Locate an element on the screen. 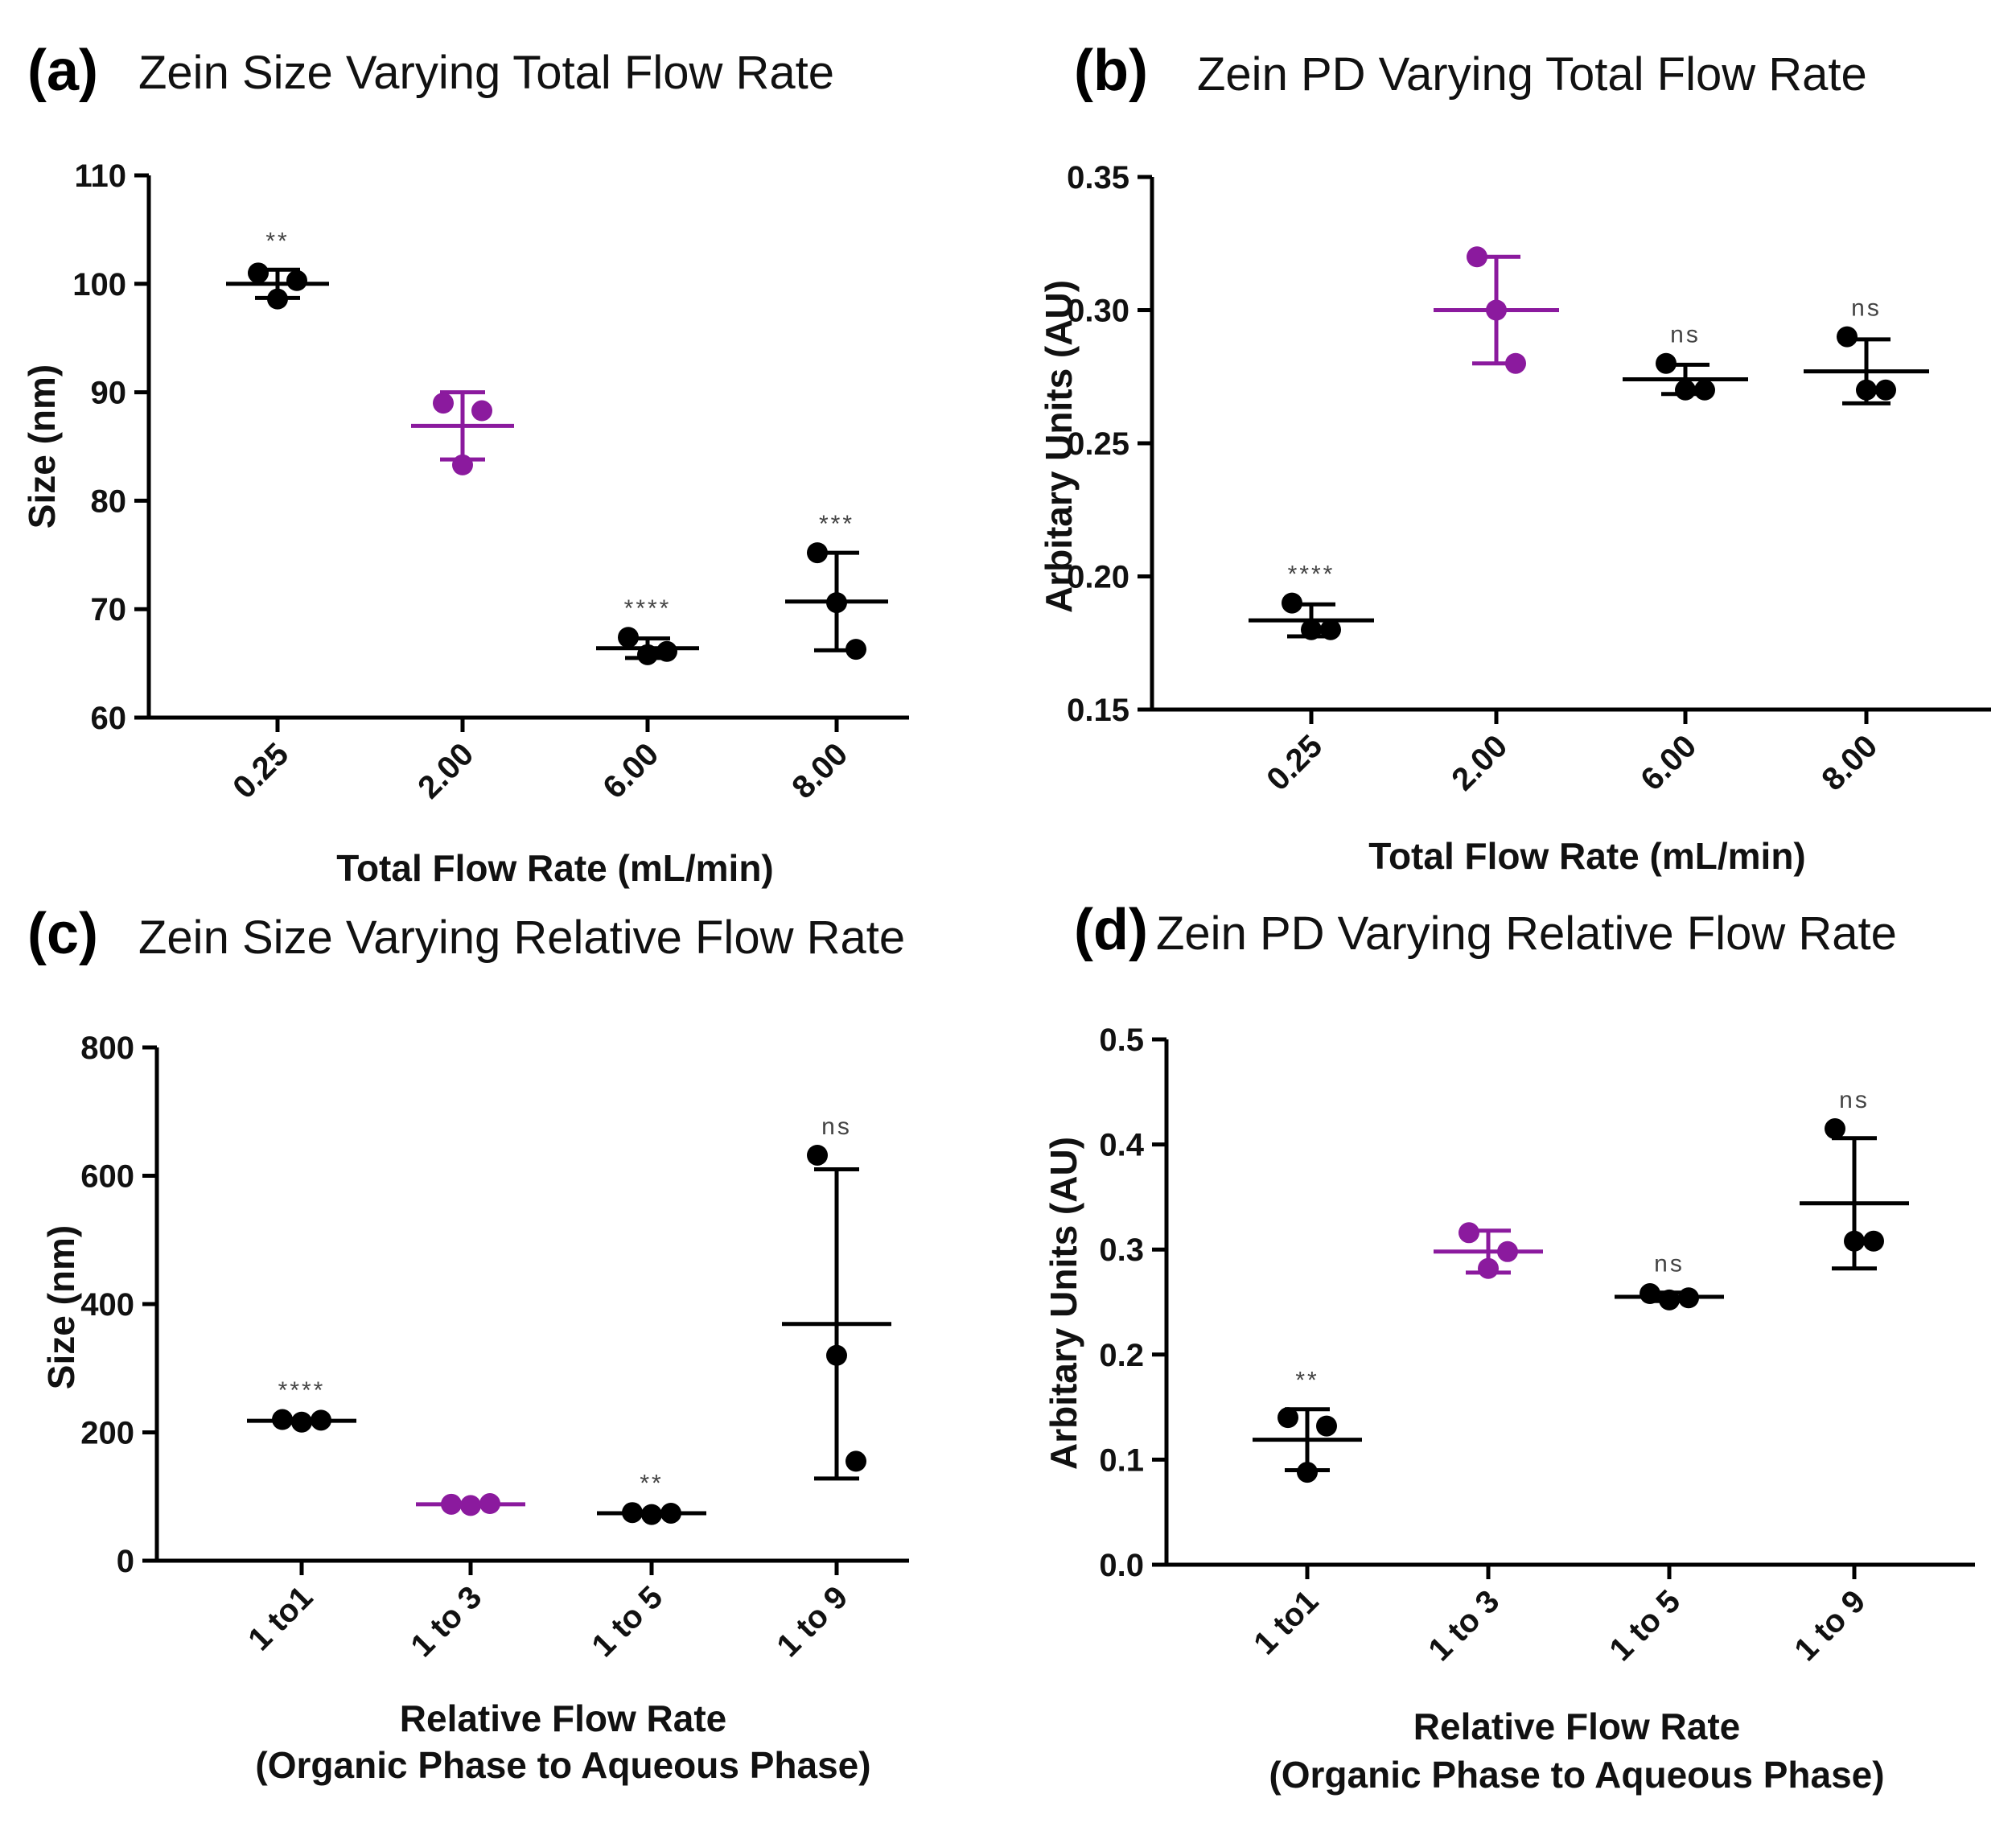 This screenshot has height=1831, width=2016. y-tick-label: 0.3 is located at coordinates (1122, 1250).